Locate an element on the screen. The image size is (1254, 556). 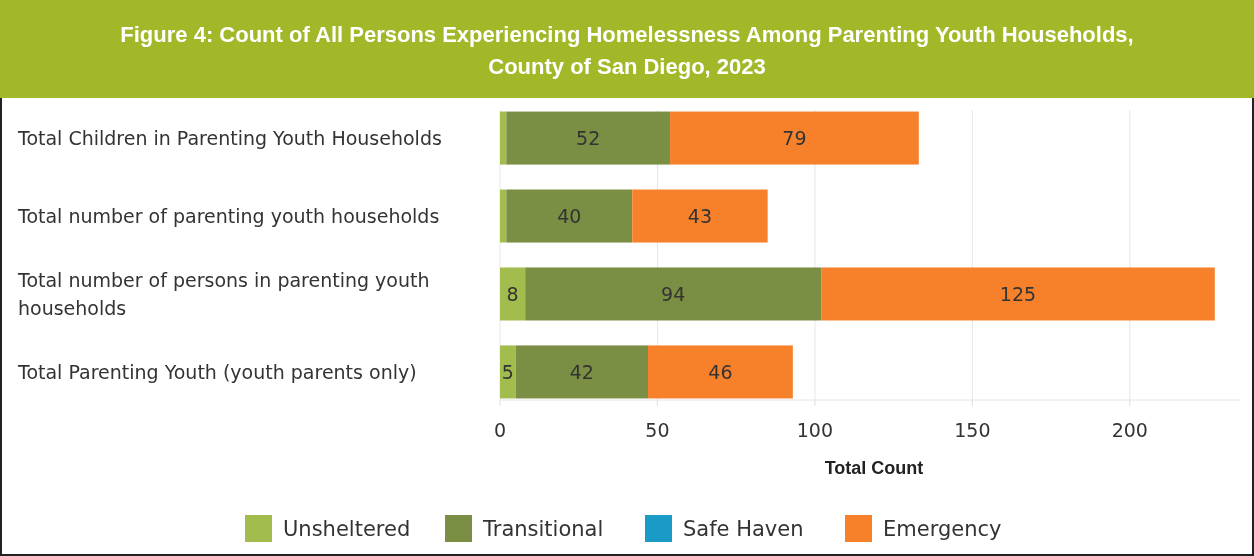
data-label: 125 is located at coordinates (1018, 293).